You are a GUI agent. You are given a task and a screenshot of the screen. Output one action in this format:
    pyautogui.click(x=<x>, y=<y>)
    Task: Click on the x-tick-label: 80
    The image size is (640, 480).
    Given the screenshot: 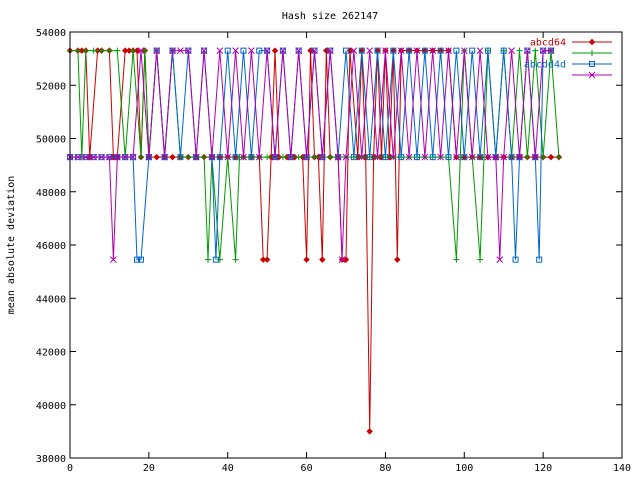 What is the action you would take?
    pyautogui.click(x=385, y=468)
    